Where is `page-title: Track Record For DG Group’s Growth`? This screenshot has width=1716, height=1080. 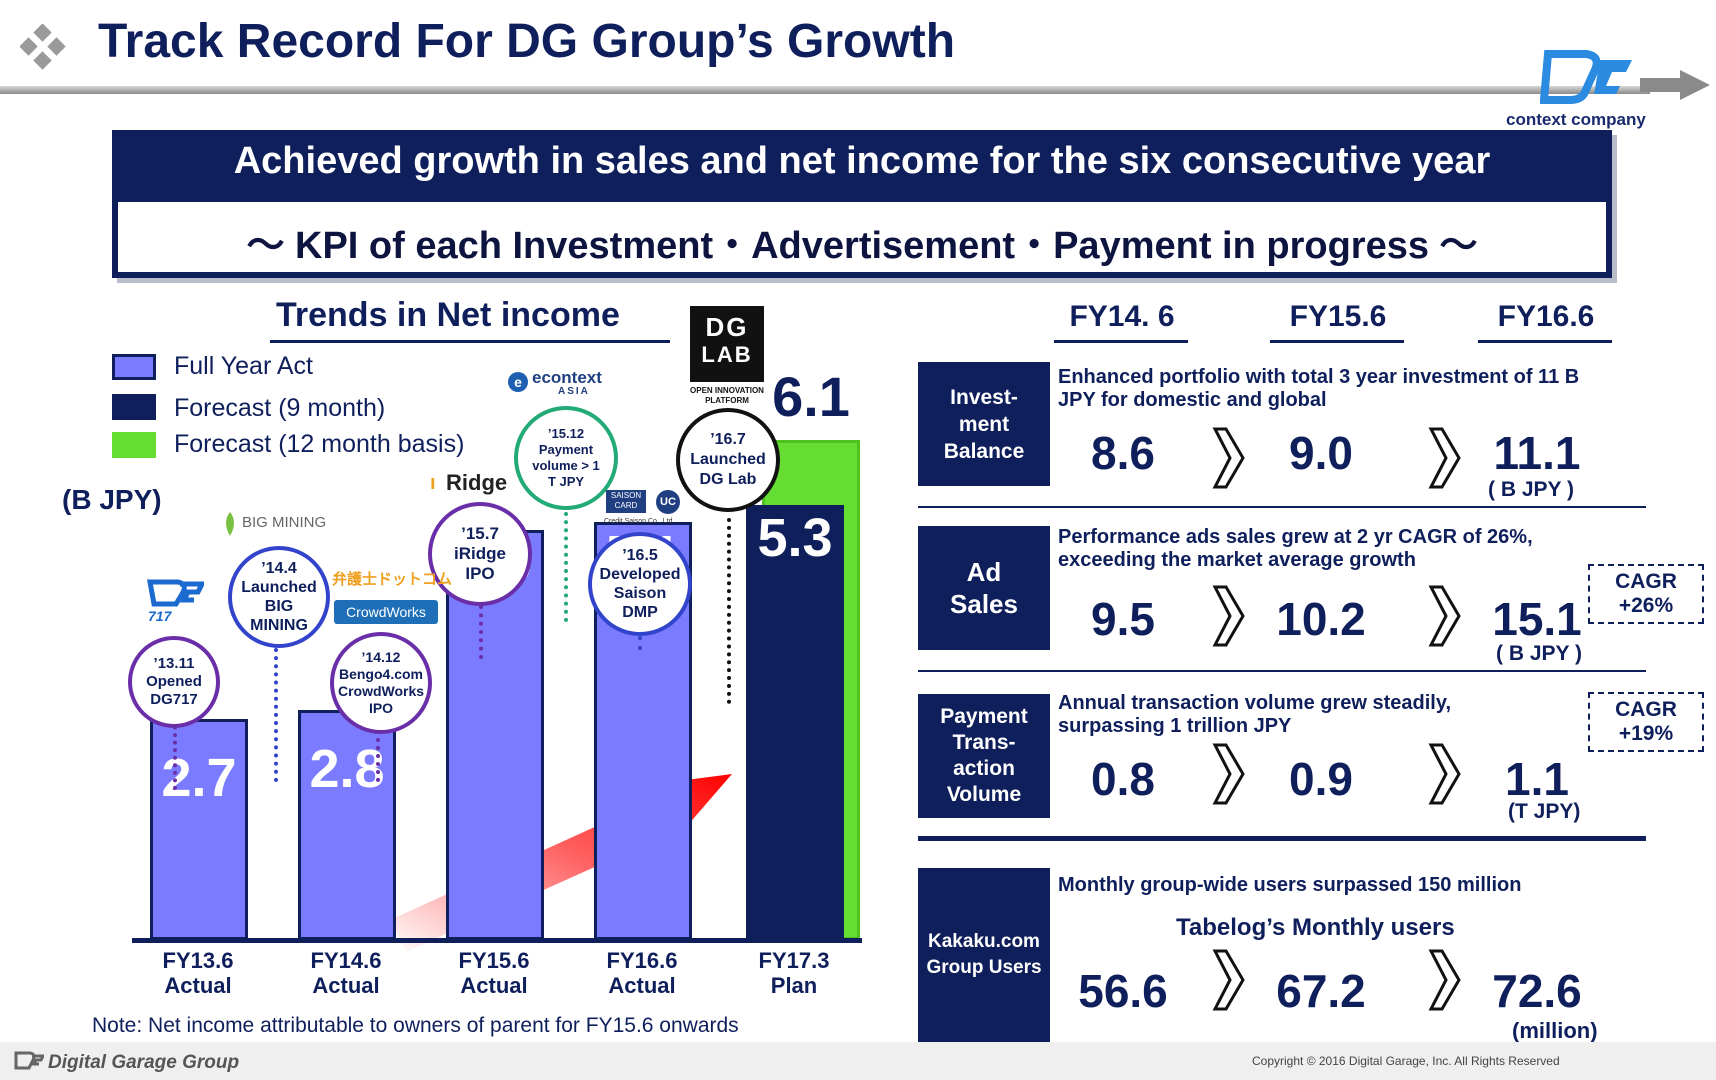
page-title: Track Record For DG Group’s Growth is located at coordinates (527, 41).